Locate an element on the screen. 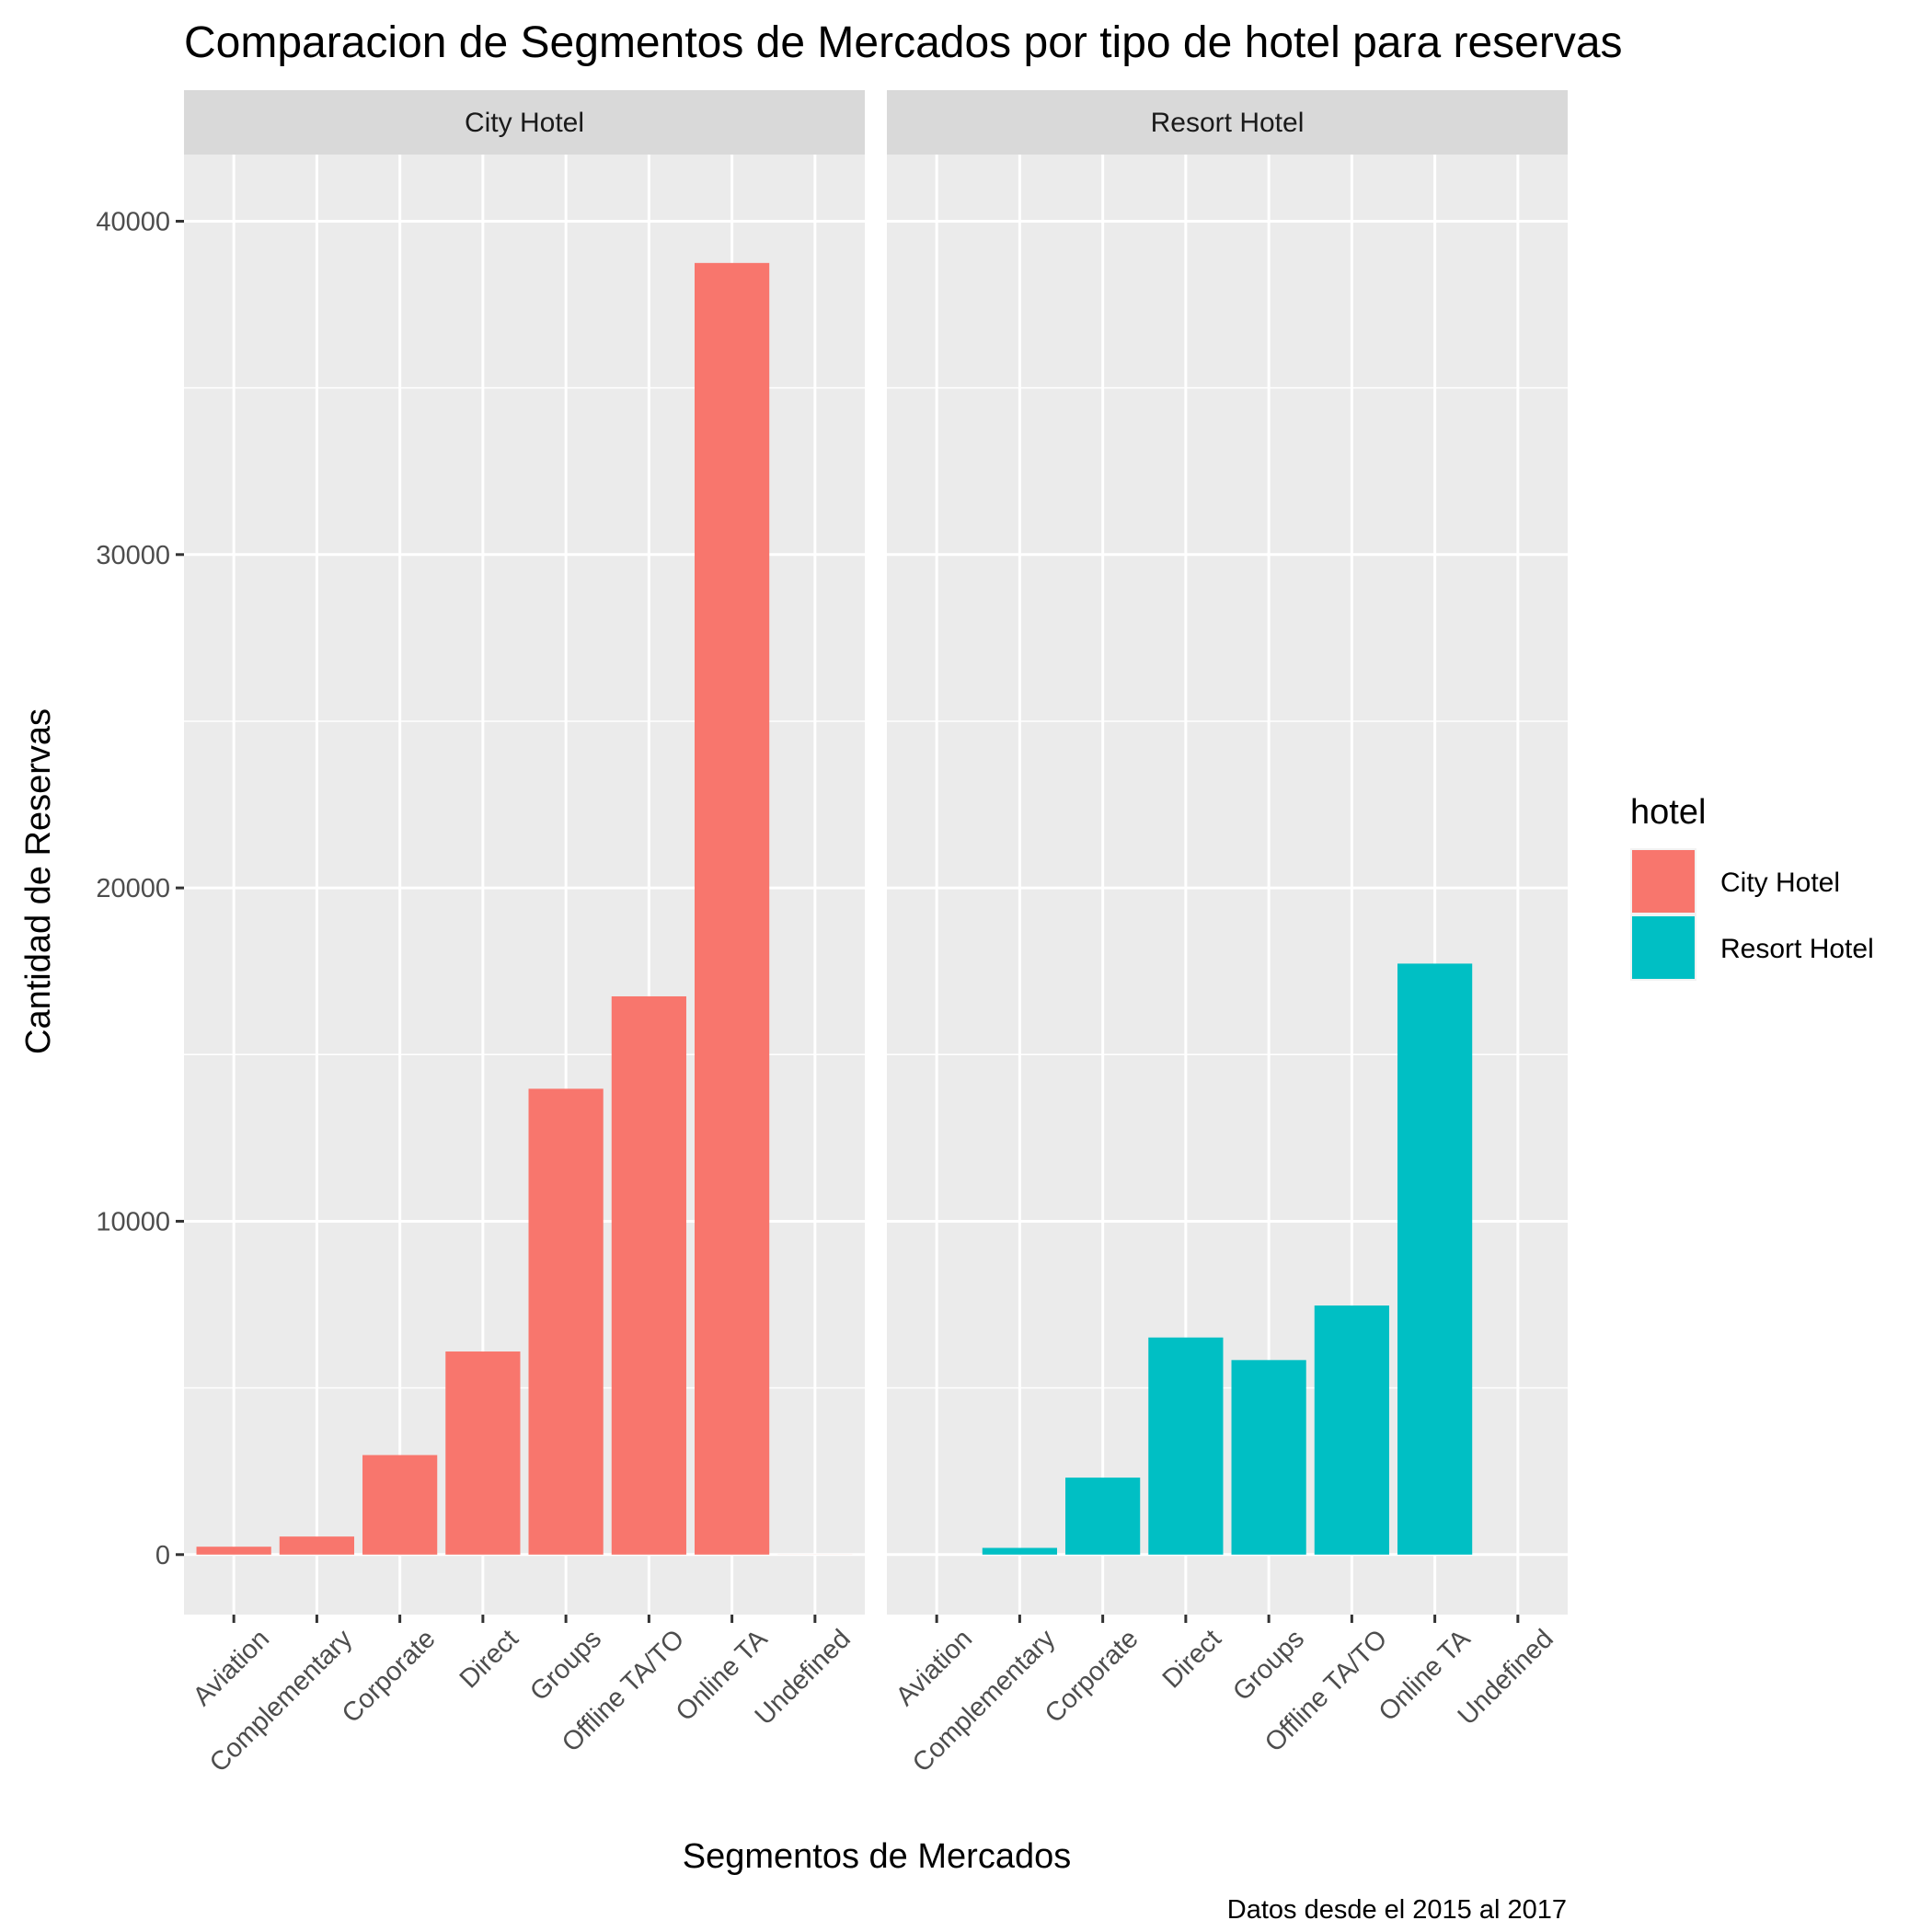 The width and height of the screenshot is (1932, 1932). x-axis-title: Segmentos de Mercados is located at coordinates (877, 1856).